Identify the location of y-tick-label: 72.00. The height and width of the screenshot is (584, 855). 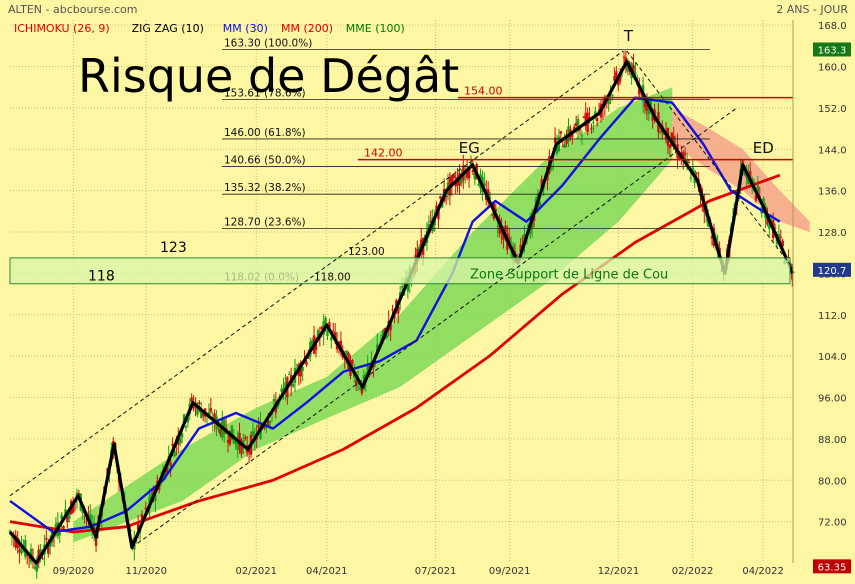
(832, 523).